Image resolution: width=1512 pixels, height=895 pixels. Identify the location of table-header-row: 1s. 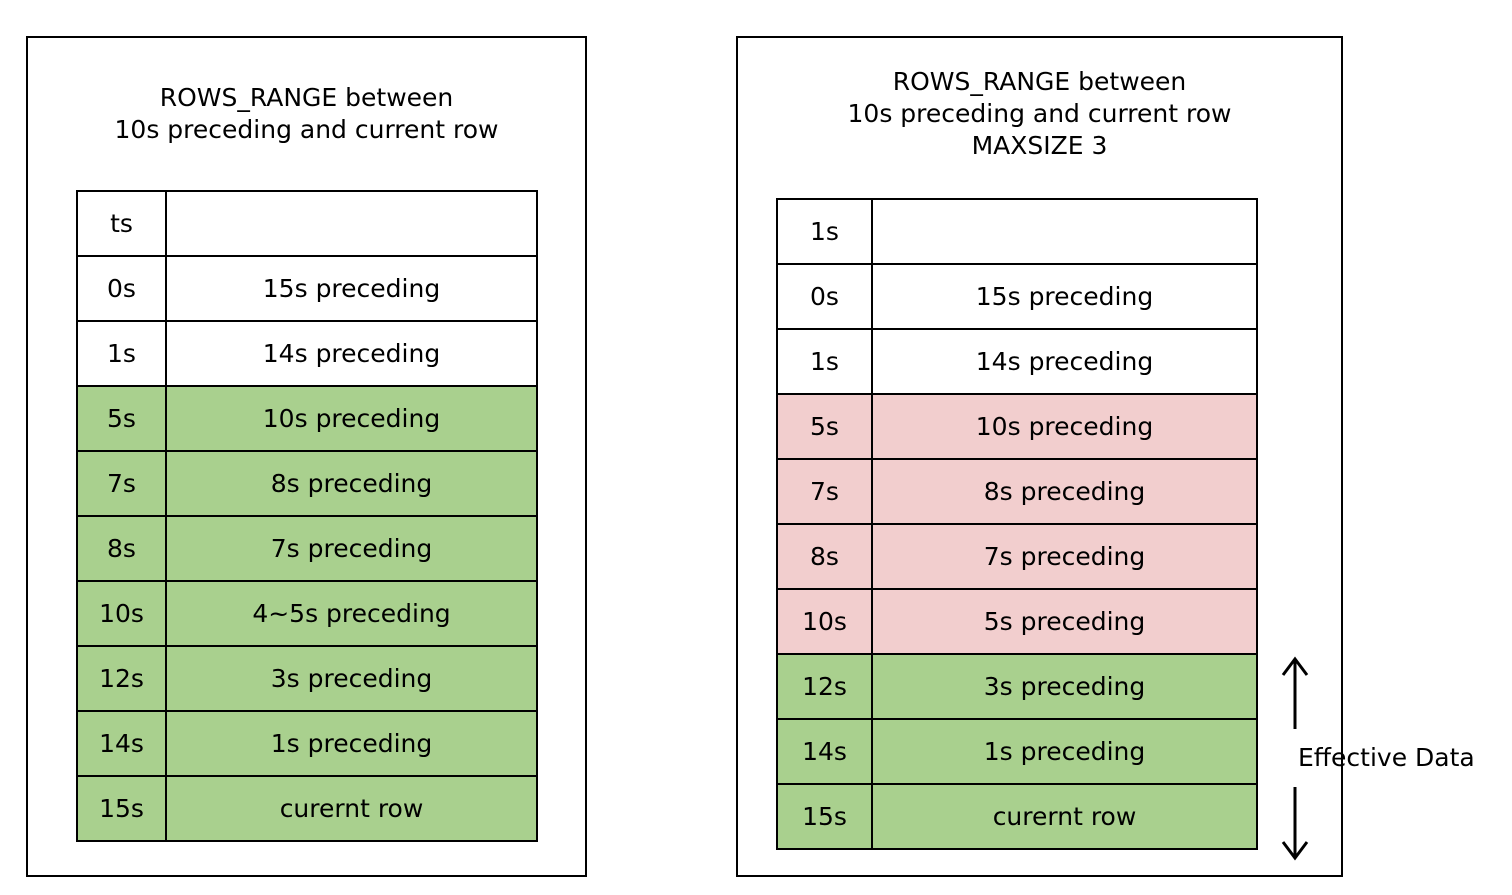
(1017, 231).